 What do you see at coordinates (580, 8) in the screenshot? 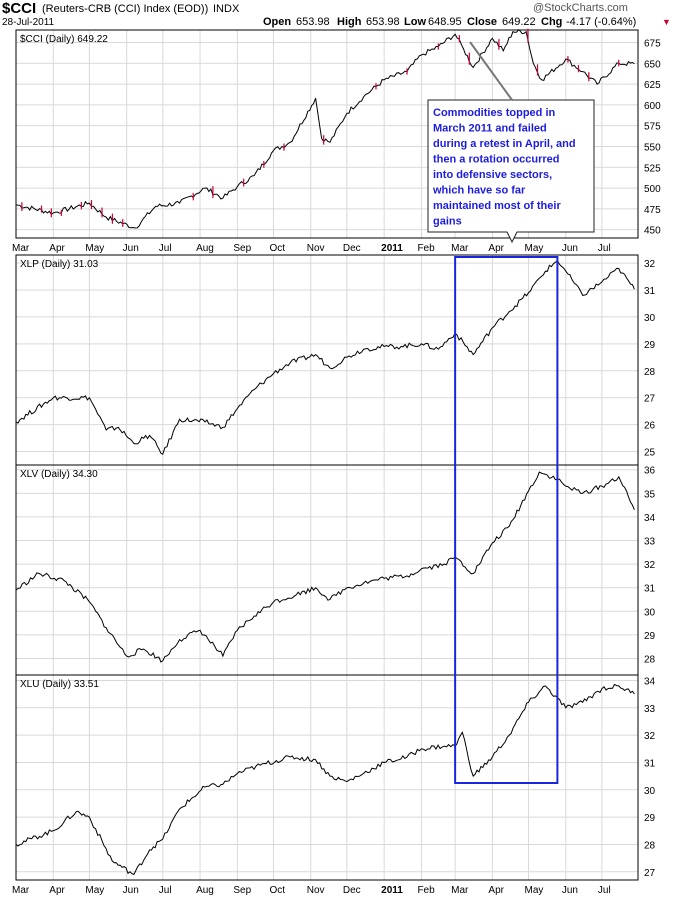
I see `stockcharts-watermark: @StockCharts.com` at bounding box center [580, 8].